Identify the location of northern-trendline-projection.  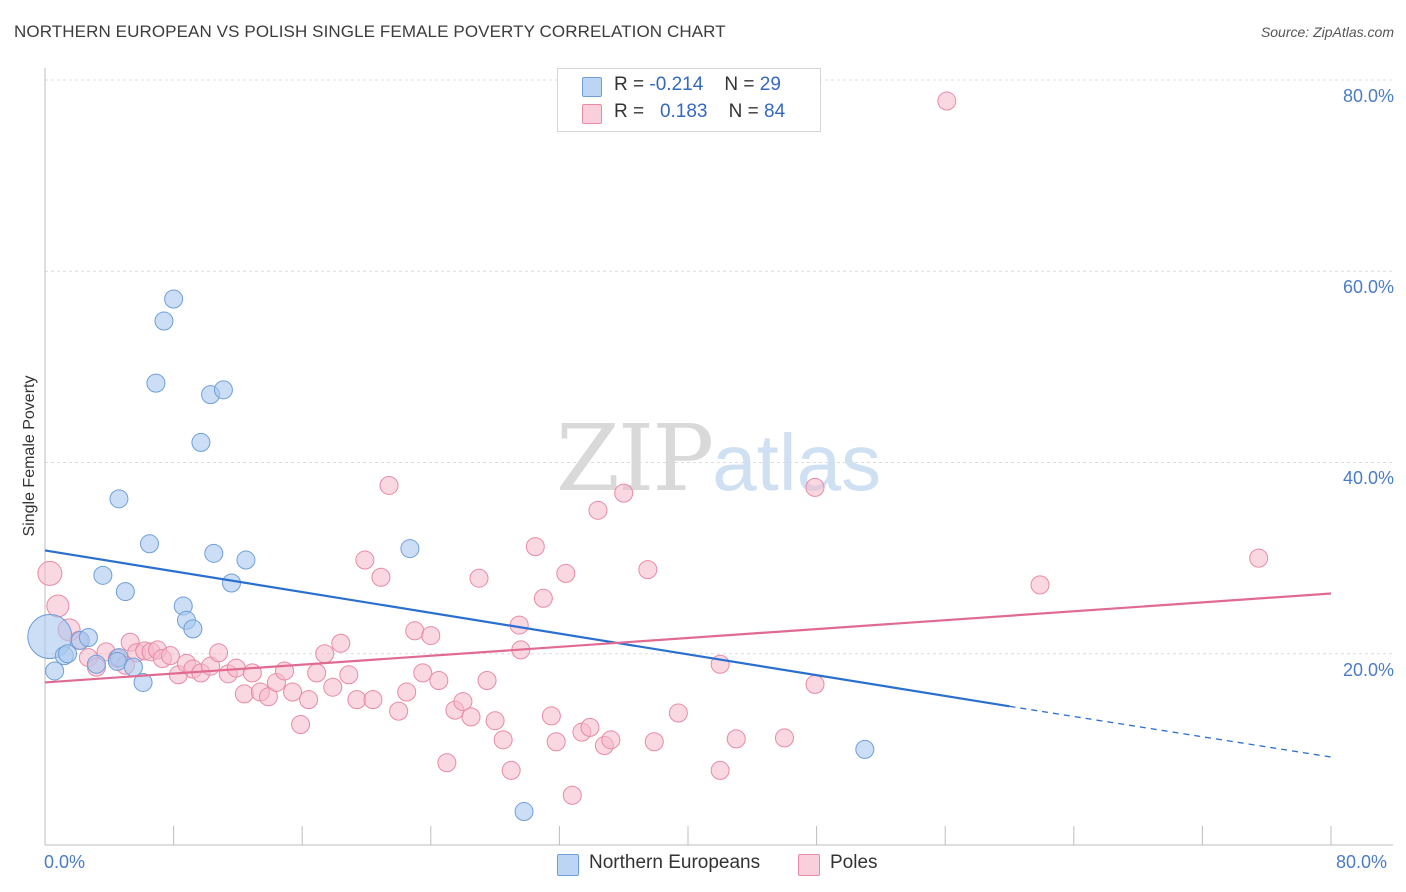
(1170, 731).